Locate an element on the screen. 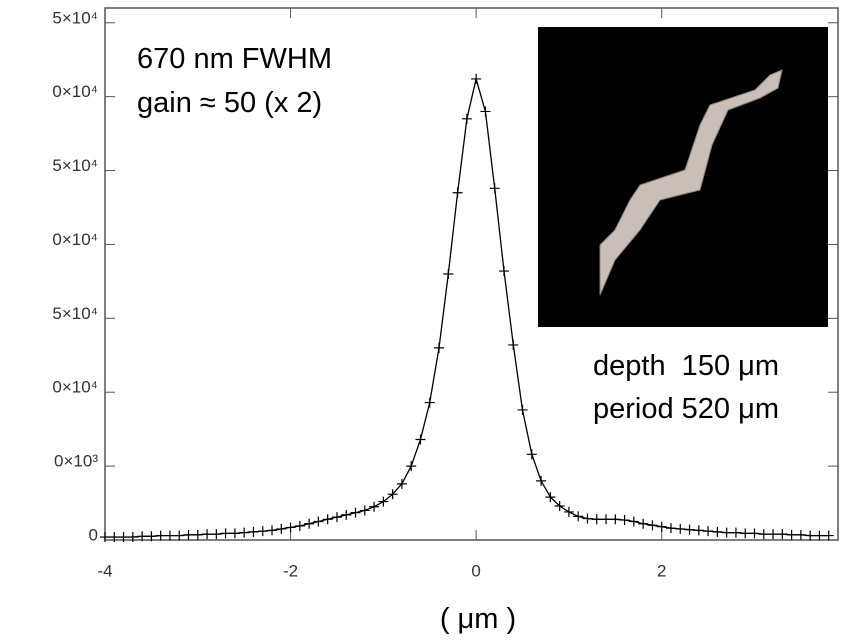 The height and width of the screenshot is (643, 843). annotation: 670 nm FWHM is located at coordinates (234, 59).